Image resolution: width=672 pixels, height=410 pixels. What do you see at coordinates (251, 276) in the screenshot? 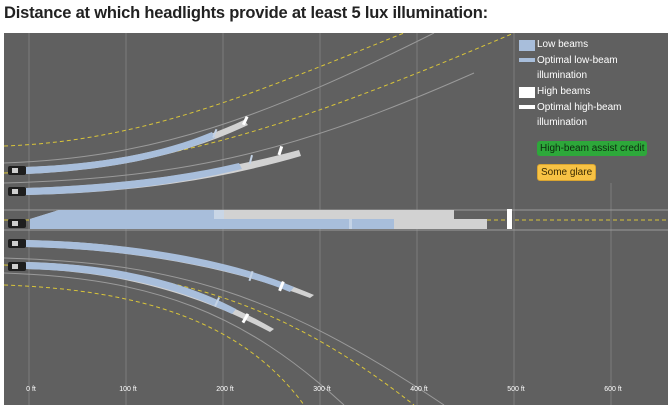
I see `optimal-low-marker-right-inner` at bounding box center [251, 276].